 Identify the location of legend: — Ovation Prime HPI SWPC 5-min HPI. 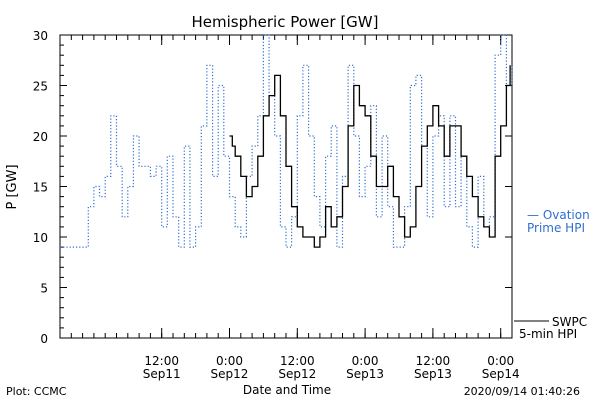
(552, 274).